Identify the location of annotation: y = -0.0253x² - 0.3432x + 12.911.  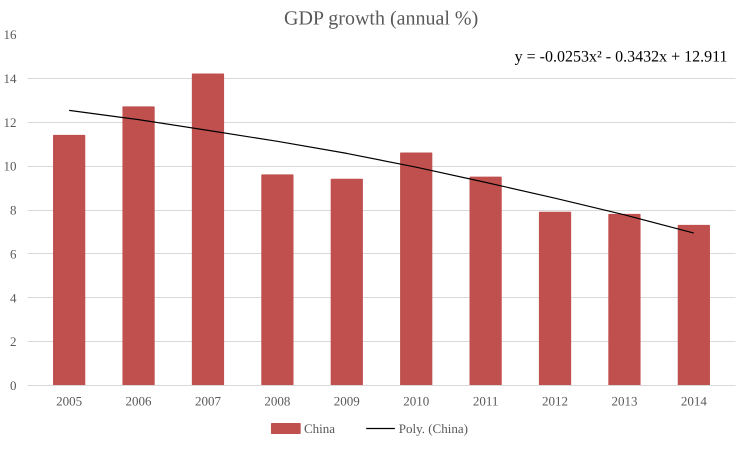
(621, 57).